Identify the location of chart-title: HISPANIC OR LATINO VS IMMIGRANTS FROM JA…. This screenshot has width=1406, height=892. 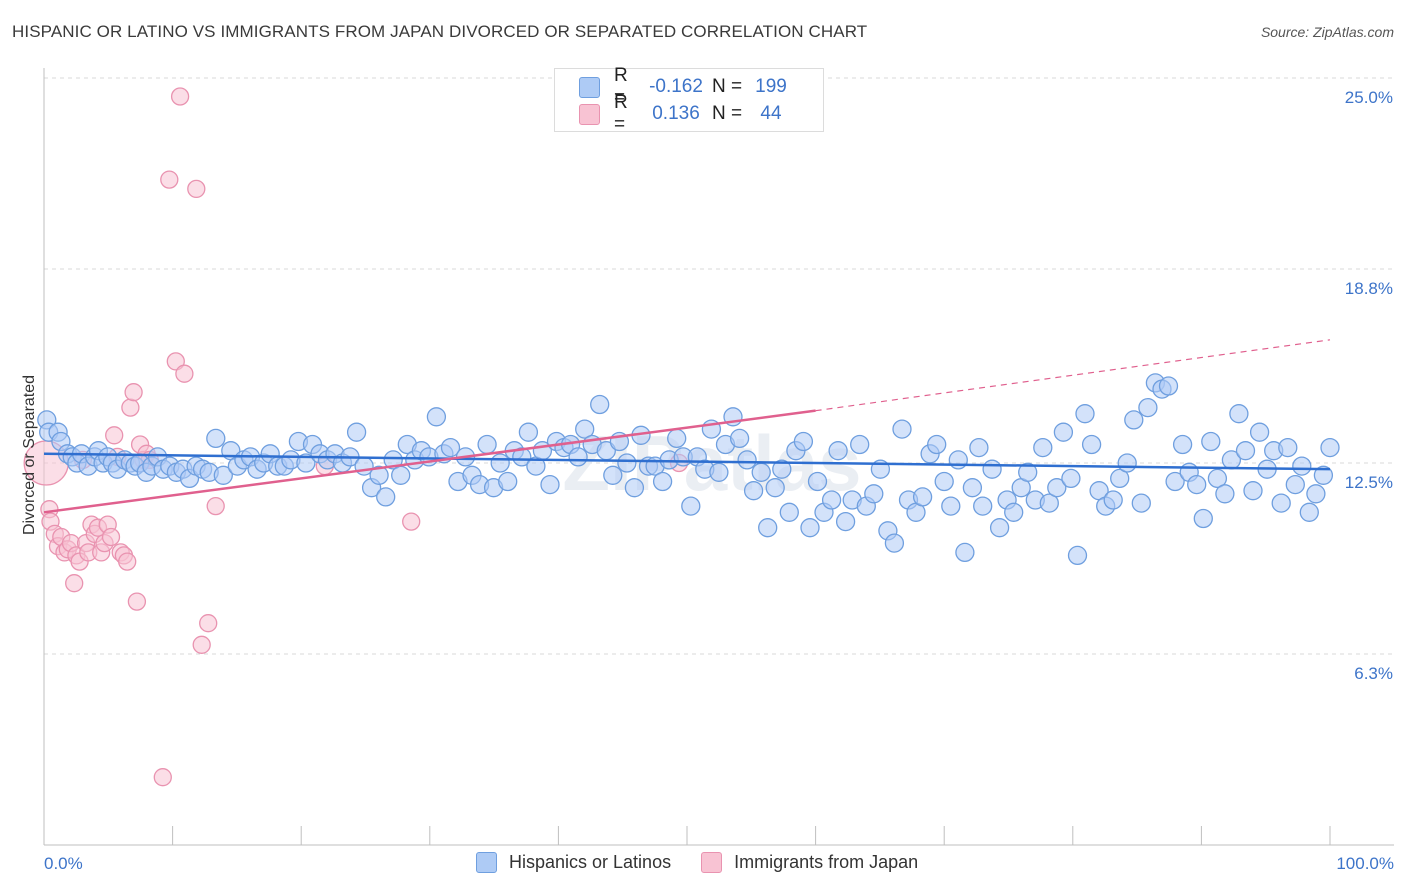
(440, 31).